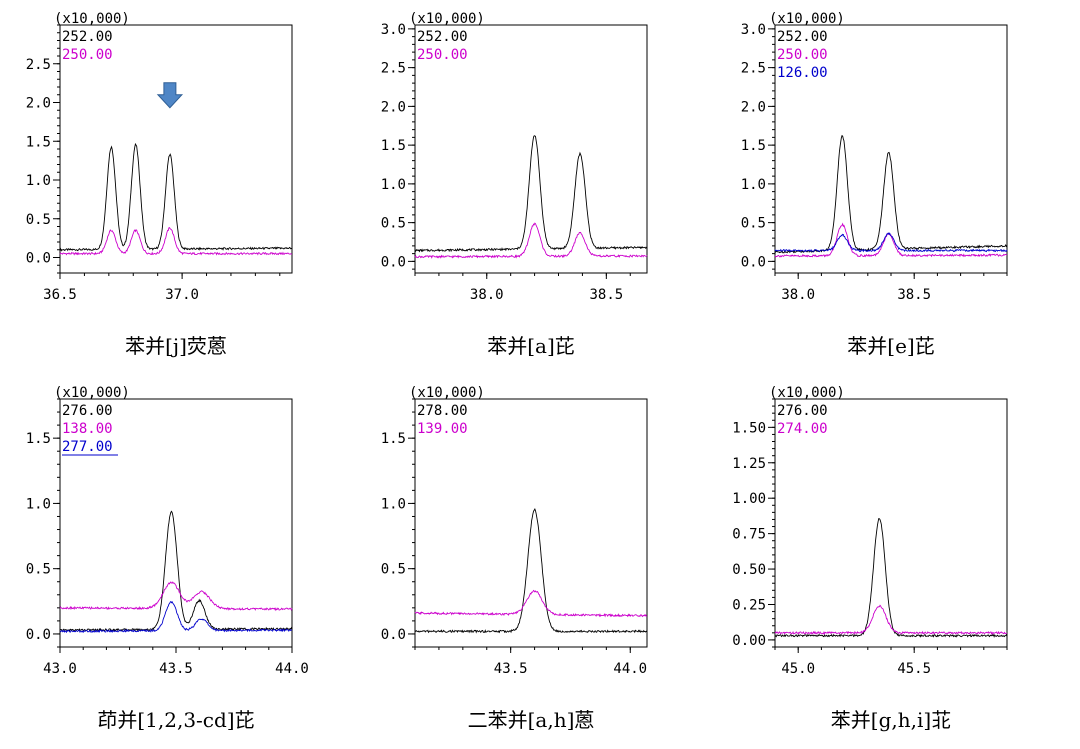 Image resolution: width=1080 pixels, height=749 pixels. I want to click on legend-entry-2: 277.00, so click(87, 447).